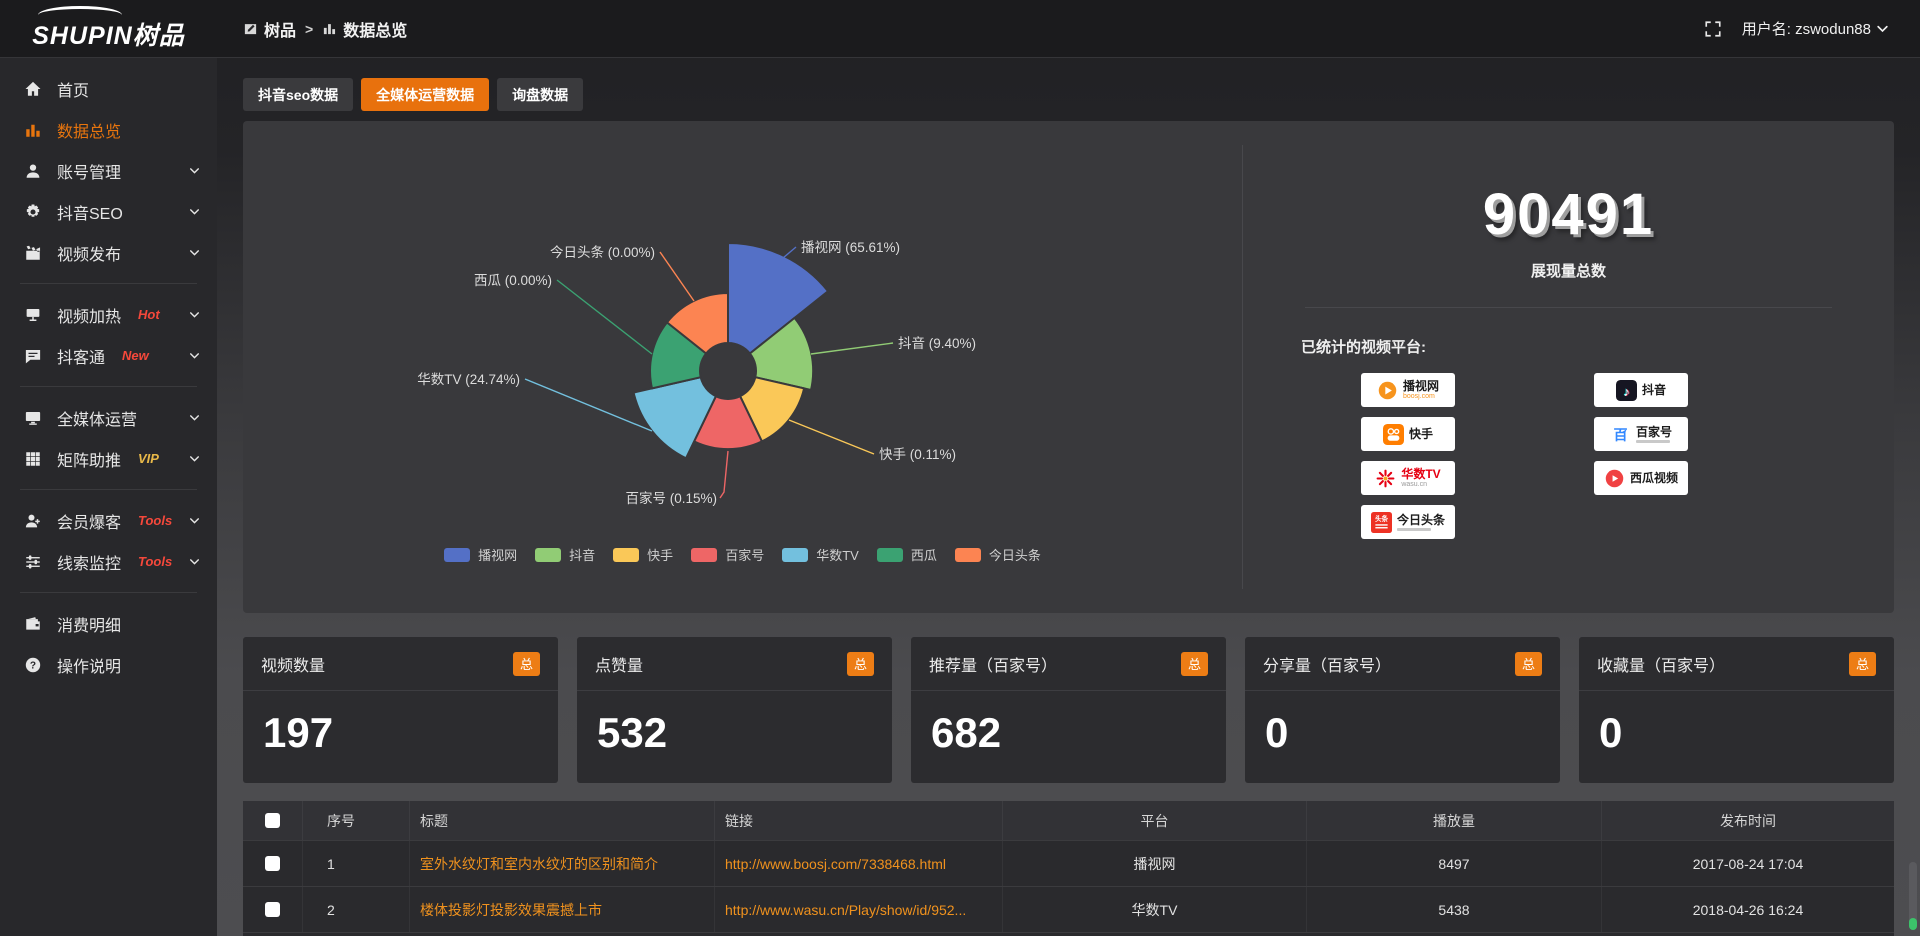 The width and height of the screenshot is (1920, 936). Describe the element at coordinates (425, 94) in the screenshot. I see `tab-全媒体运营数据: 全媒体运营数据` at that location.